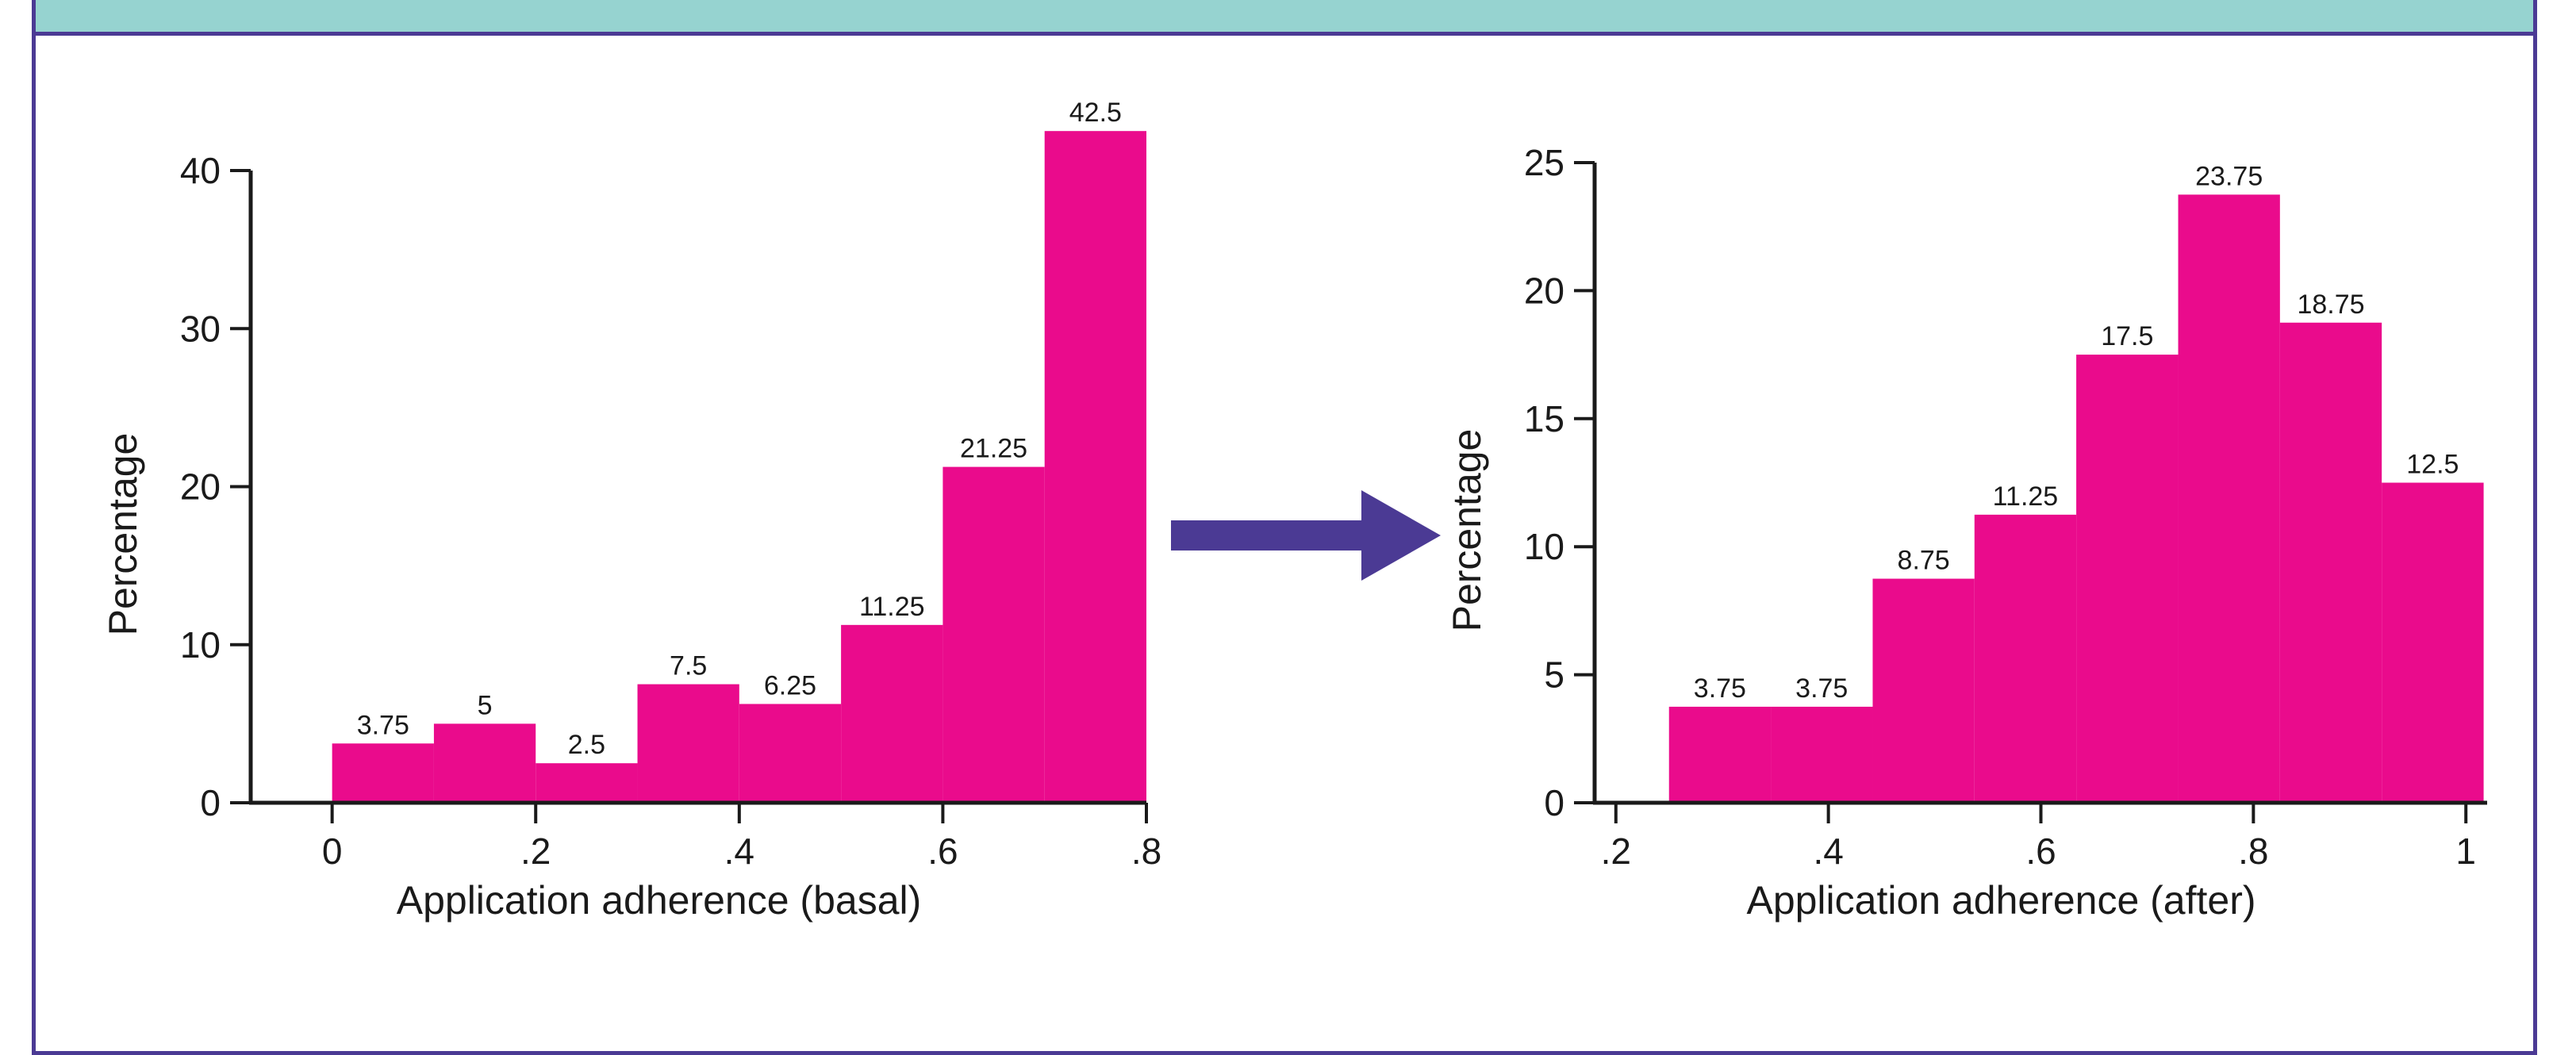 This screenshot has height=1055, width=2576. I want to click on bar-value-label: 23.75, so click(2229, 176).